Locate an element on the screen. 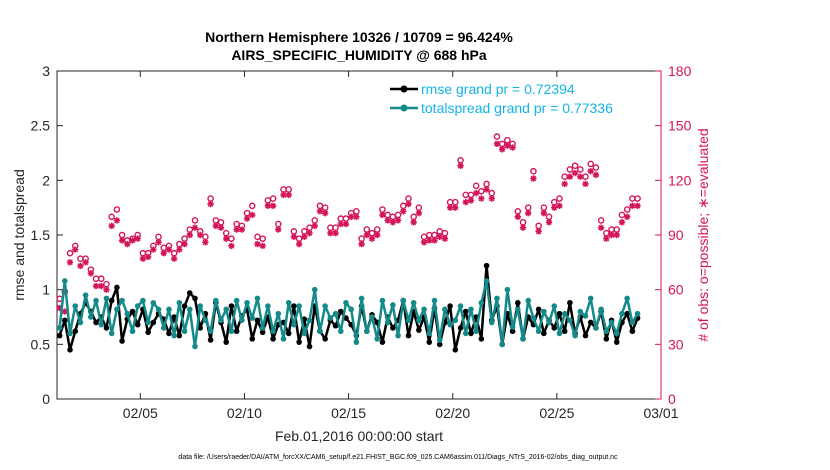 Image resolution: width=830 pixels, height=470 pixels. y-right-tick-label: 60 is located at coordinates (676, 290).